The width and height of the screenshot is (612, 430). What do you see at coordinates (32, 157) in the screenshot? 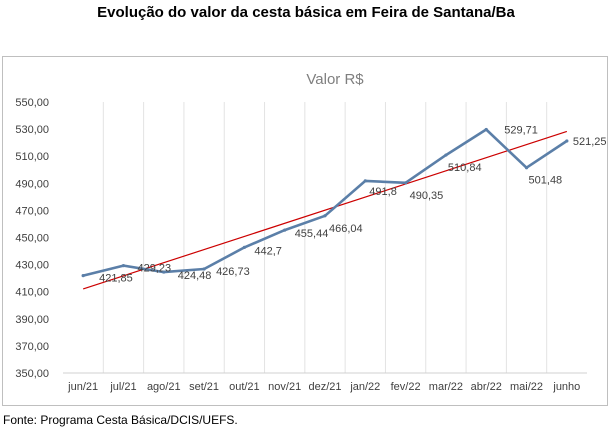
I see `y-tick-label: 510,00` at bounding box center [32, 157].